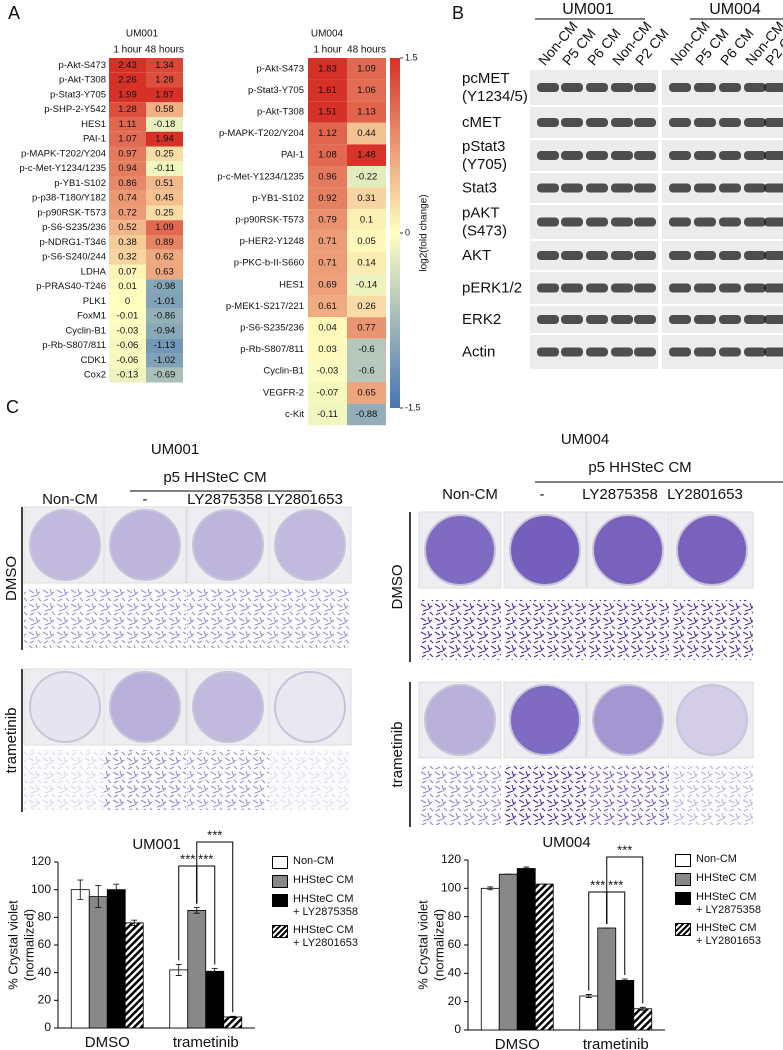 Image resolution: width=783 pixels, height=1050 pixels. What do you see at coordinates (283, 392) in the screenshot?
I see `row-label: VEGFR-2` at bounding box center [283, 392].